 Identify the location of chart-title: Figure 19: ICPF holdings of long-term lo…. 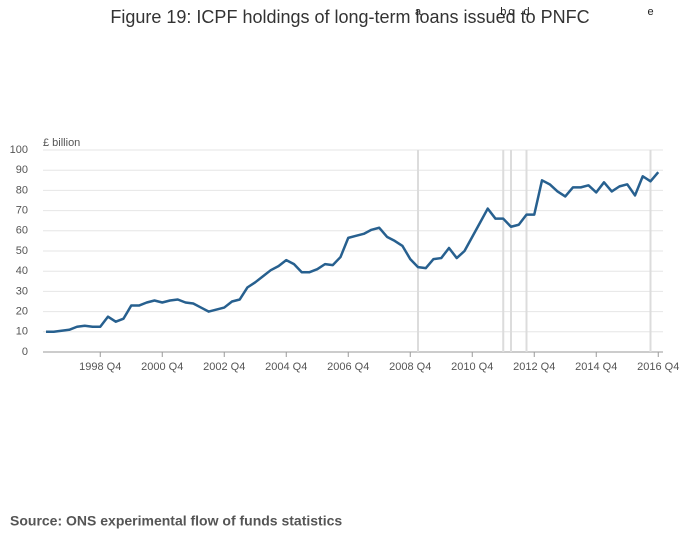
(349, 17).